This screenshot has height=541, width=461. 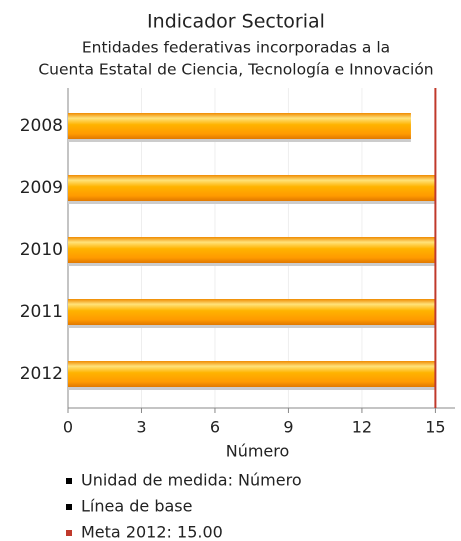 What do you see at coordinates (41, 374) in the screenshot?
I see `y-tick-label: 2012` at bounding box center [41, 374].